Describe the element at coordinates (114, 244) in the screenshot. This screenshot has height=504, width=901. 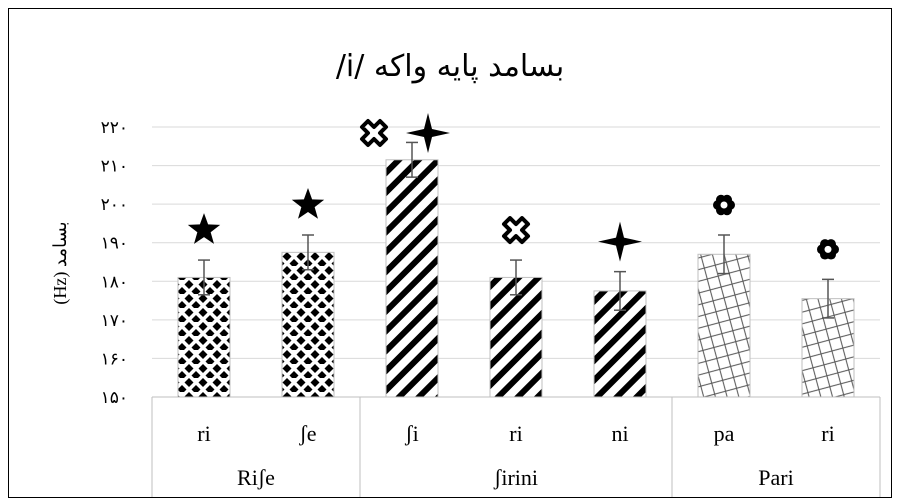
I see `y-tick-label: ۱۹۰` at that location.